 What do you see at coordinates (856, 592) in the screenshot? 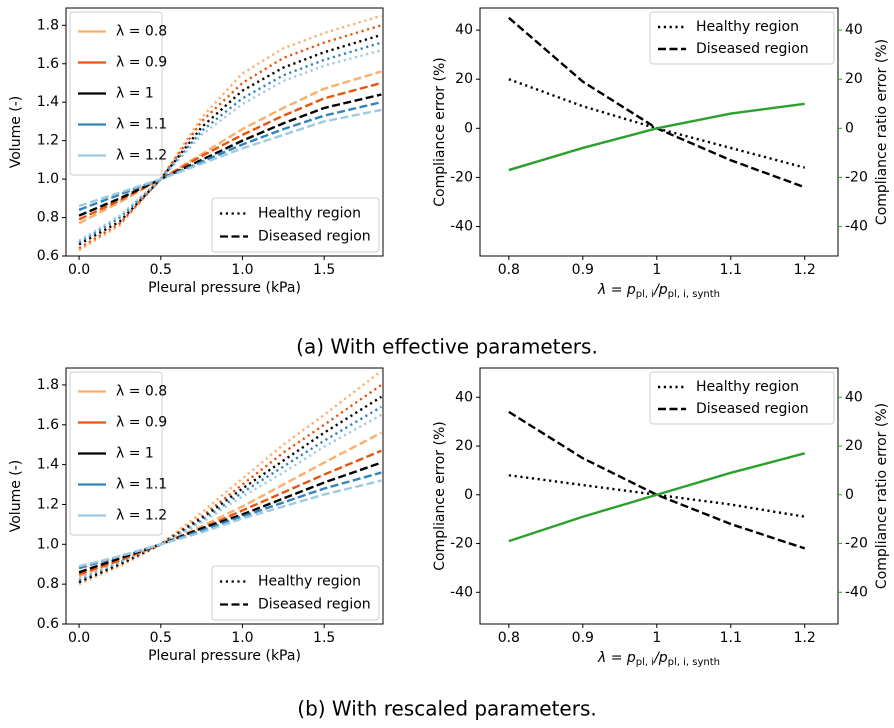
I see `y2-tick-label: -40` at bounding box center [856, 592].